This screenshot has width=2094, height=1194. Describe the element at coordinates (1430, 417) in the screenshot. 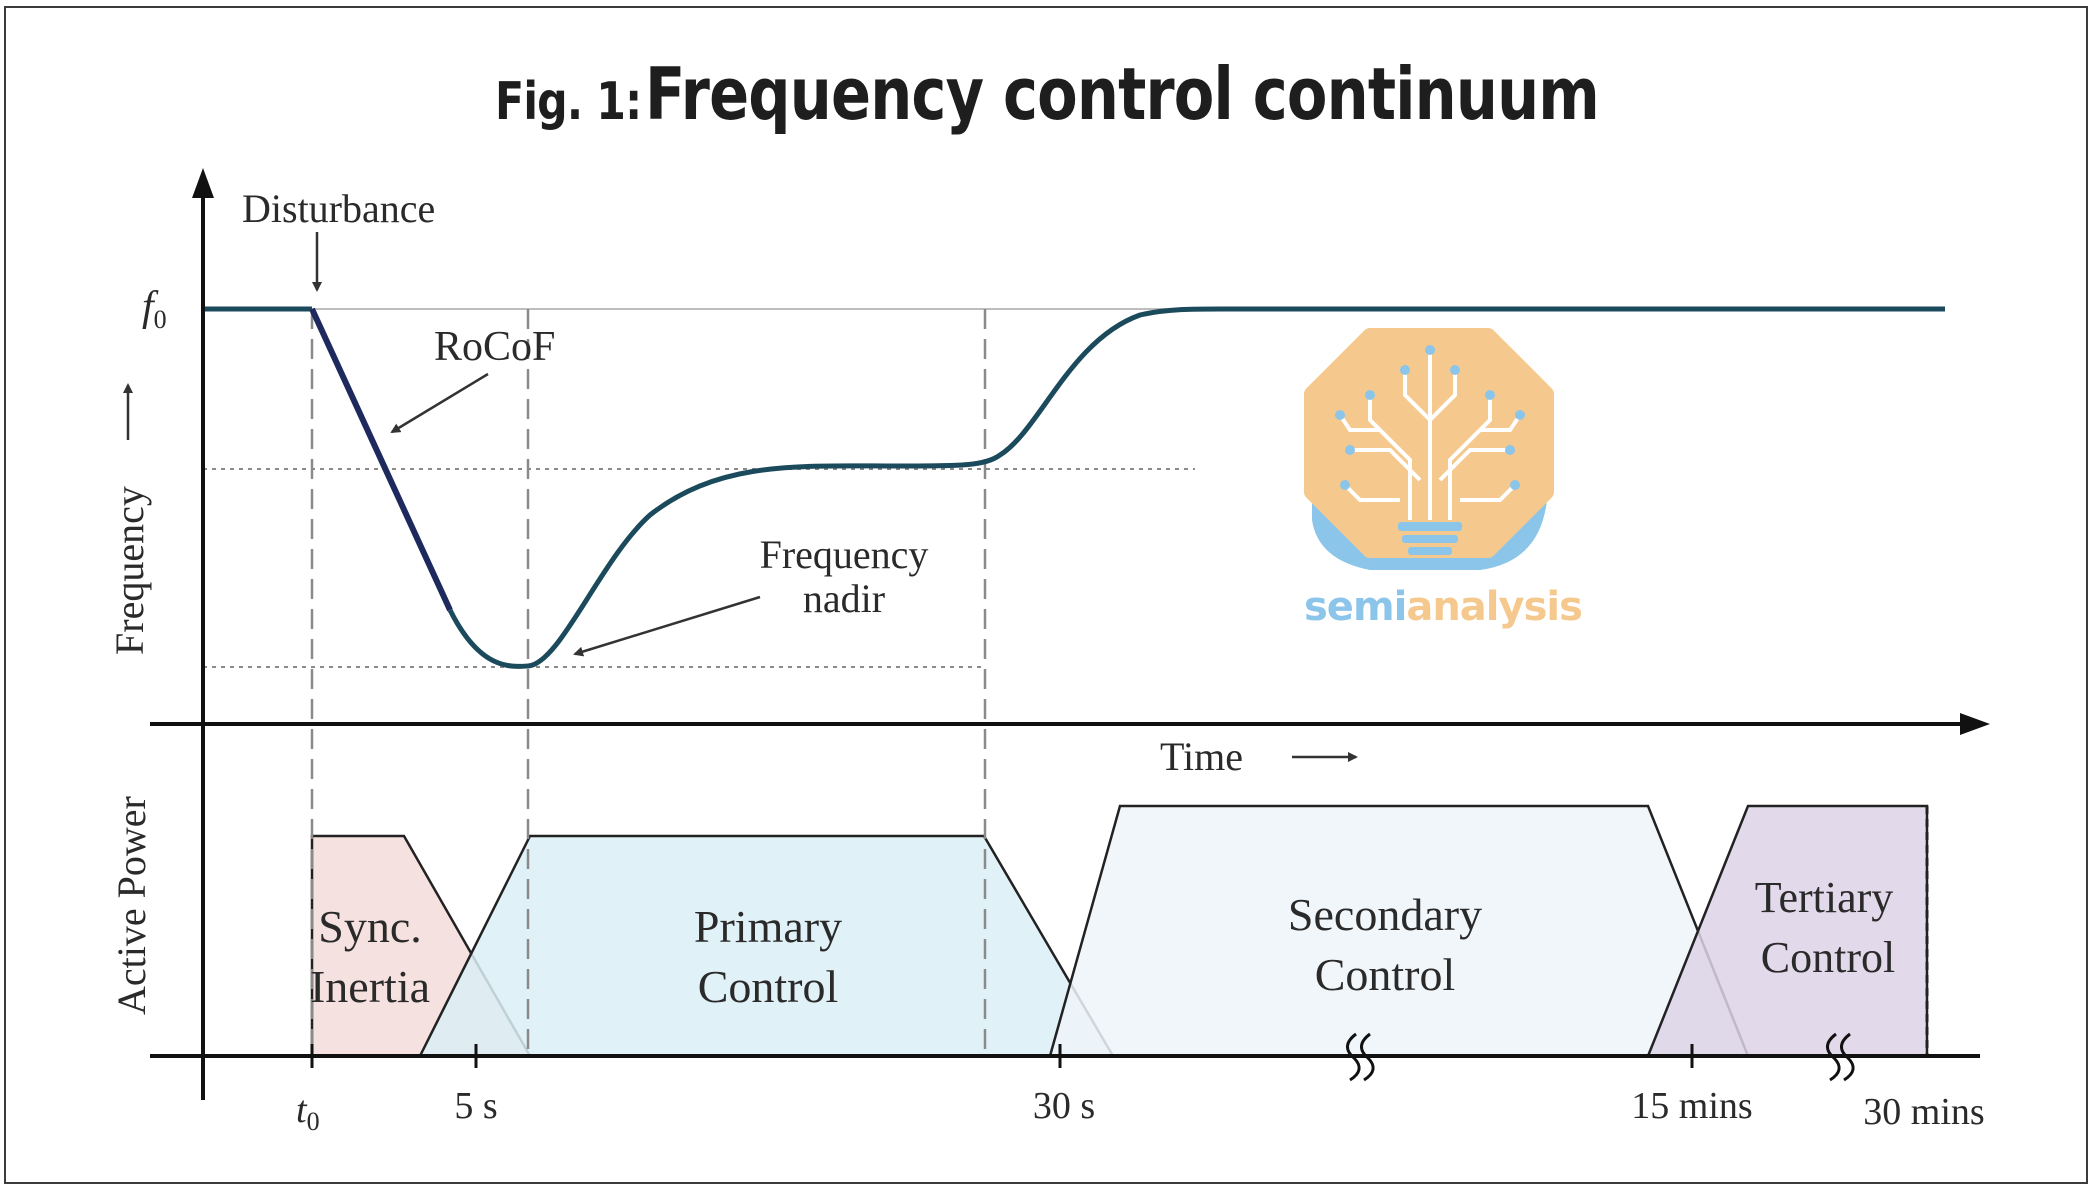

I see `circuit-node-icons` at that location.